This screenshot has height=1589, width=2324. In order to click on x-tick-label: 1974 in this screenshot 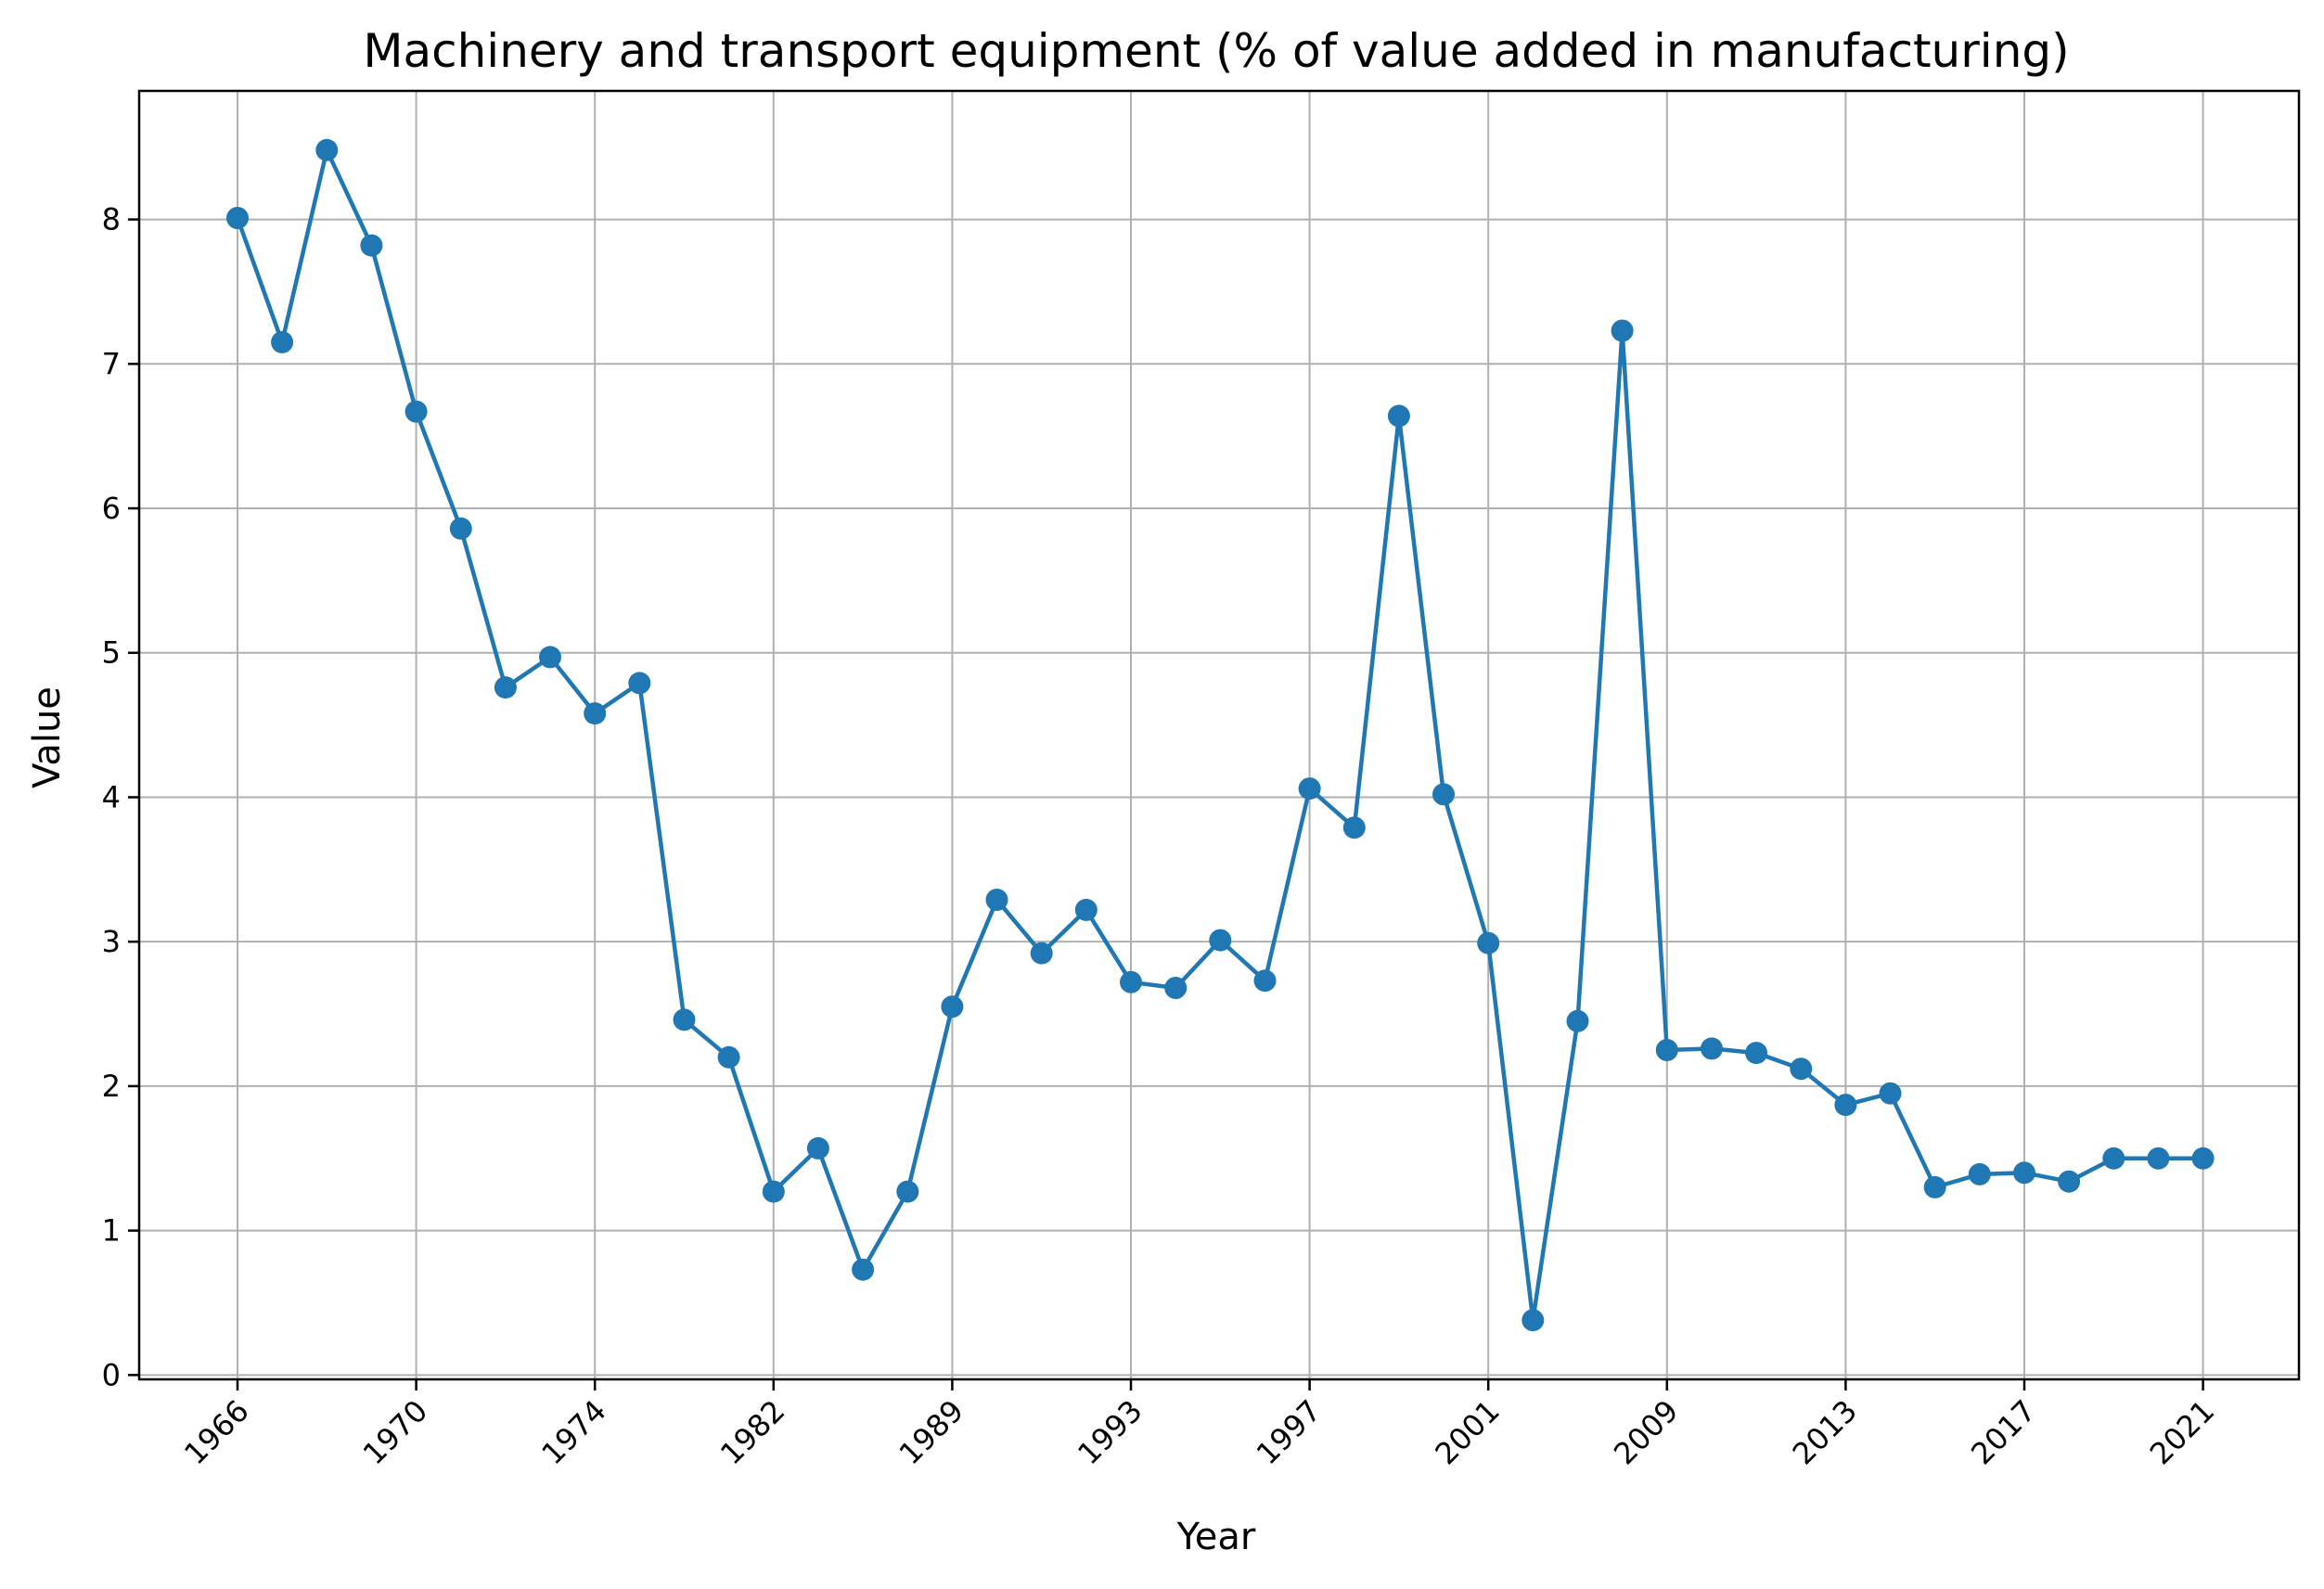, I will do `click(573, 1432)`.